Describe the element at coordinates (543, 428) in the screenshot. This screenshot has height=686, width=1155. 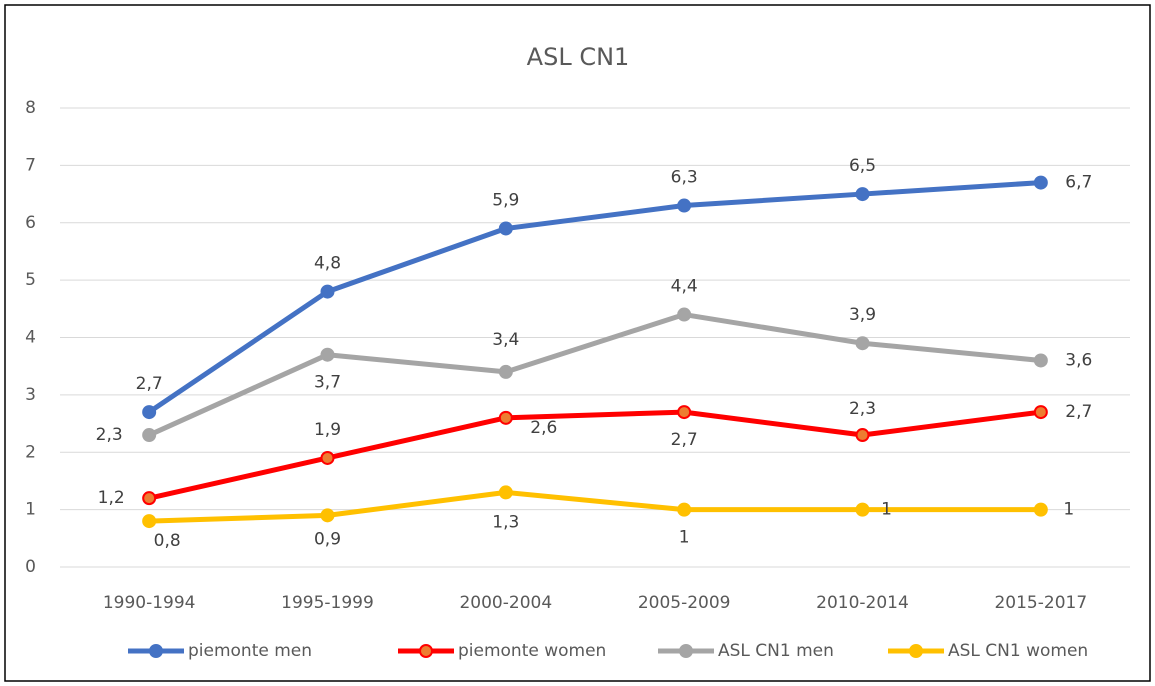
I see `data-label: 2,6` at that location.